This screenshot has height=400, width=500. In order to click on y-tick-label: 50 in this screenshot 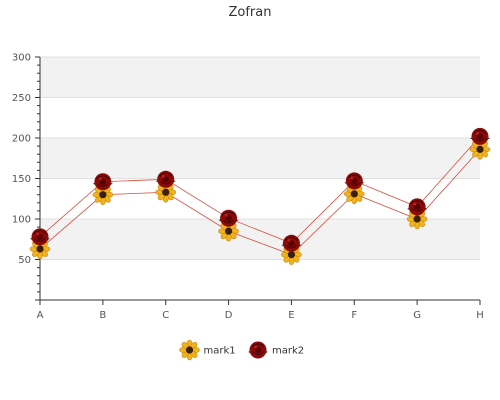, I will do `click(24, 260)`.